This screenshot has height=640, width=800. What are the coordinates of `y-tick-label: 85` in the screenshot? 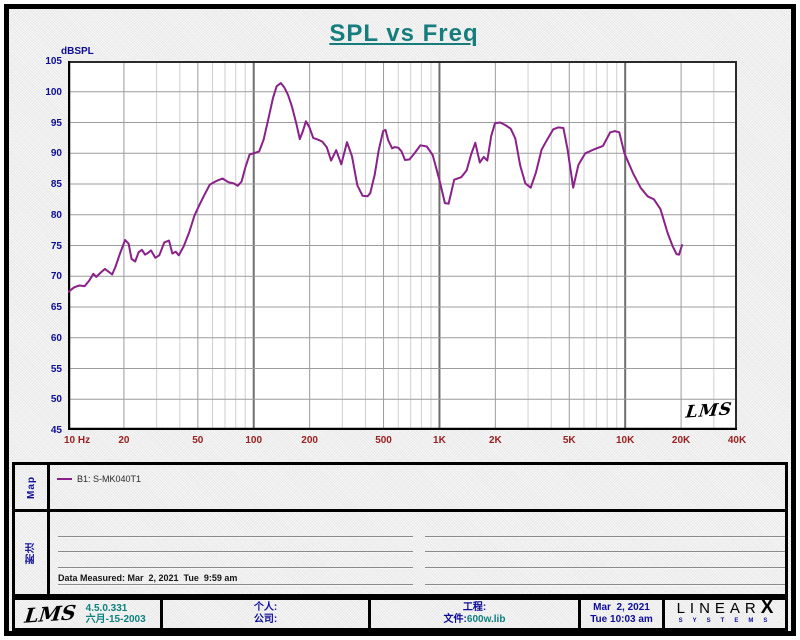 It's located at (56, 184).